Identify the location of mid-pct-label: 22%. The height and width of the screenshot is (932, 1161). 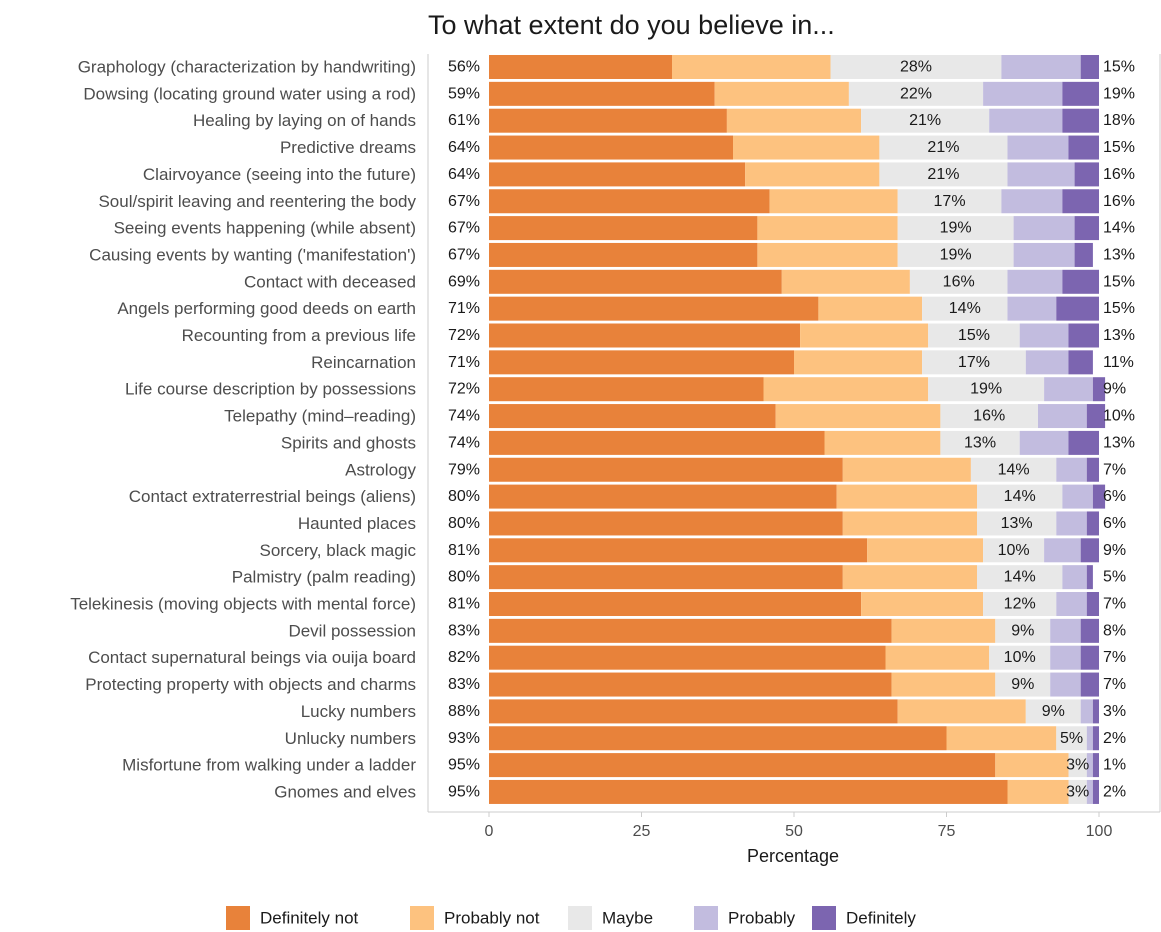
(916, 93).